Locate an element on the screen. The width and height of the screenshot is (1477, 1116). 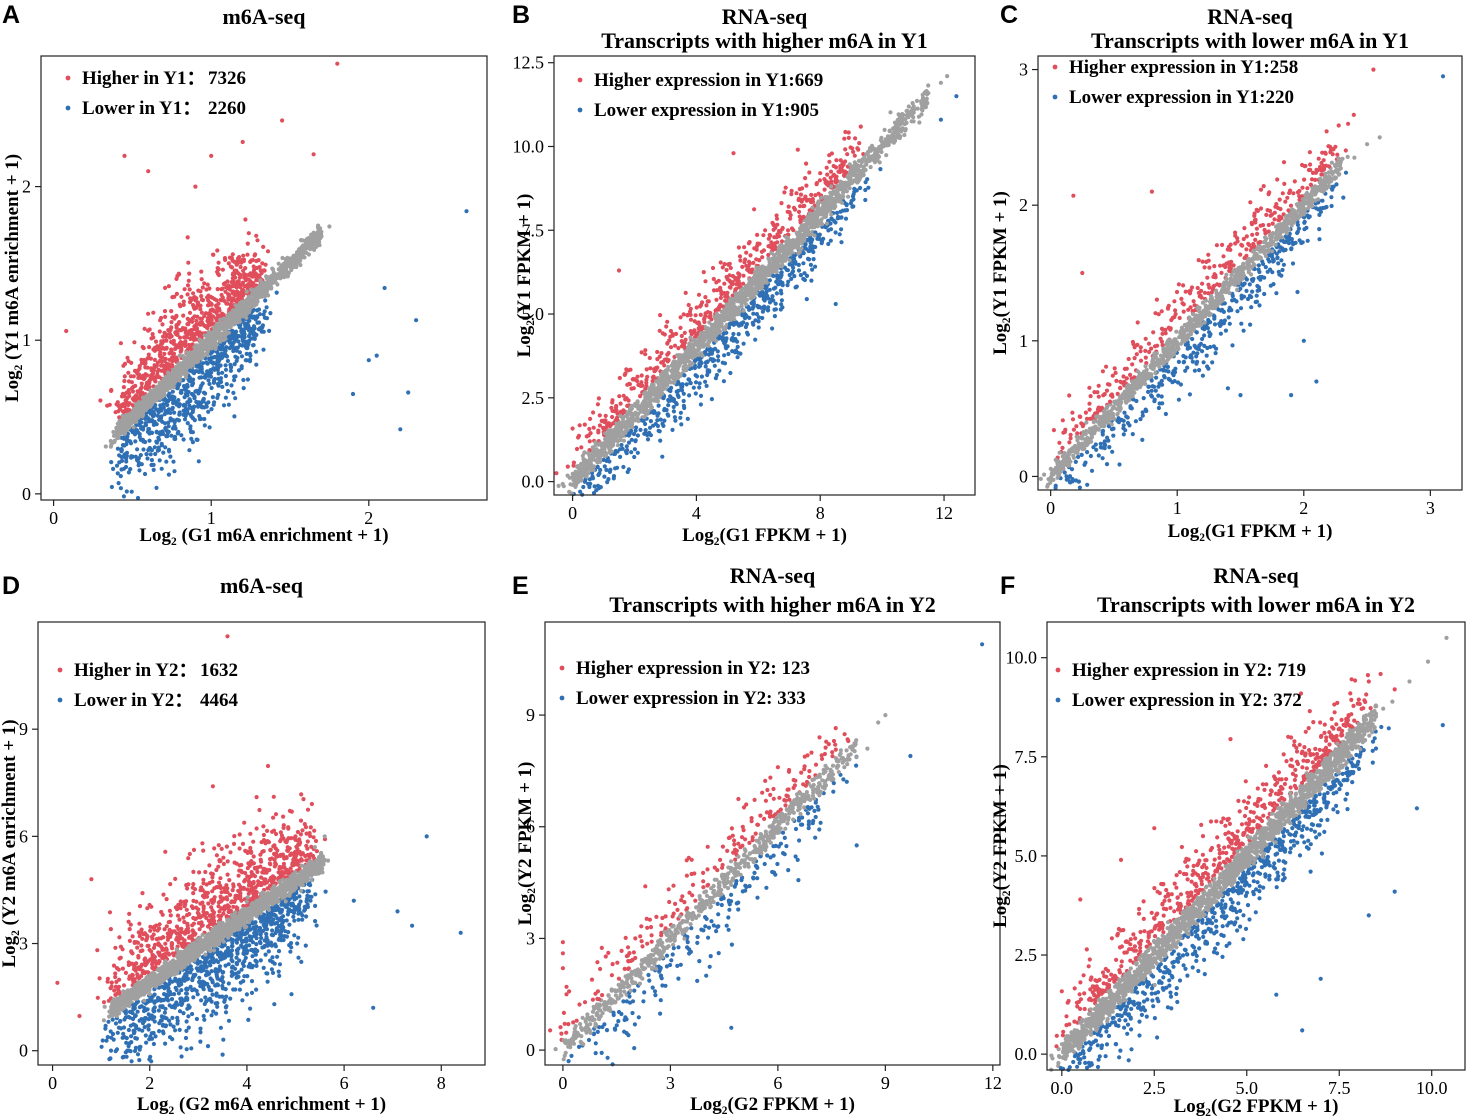
chart-title: m6A-seq is located at coordinates (264, 16).